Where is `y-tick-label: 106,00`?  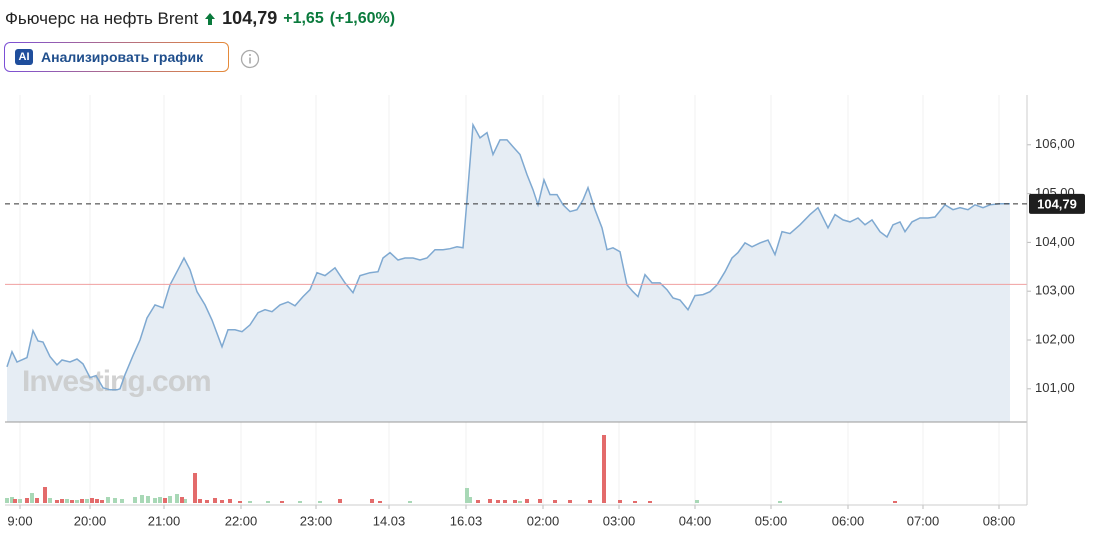 y-tick-label: 106,00 is located at coordinates (1055, 143).